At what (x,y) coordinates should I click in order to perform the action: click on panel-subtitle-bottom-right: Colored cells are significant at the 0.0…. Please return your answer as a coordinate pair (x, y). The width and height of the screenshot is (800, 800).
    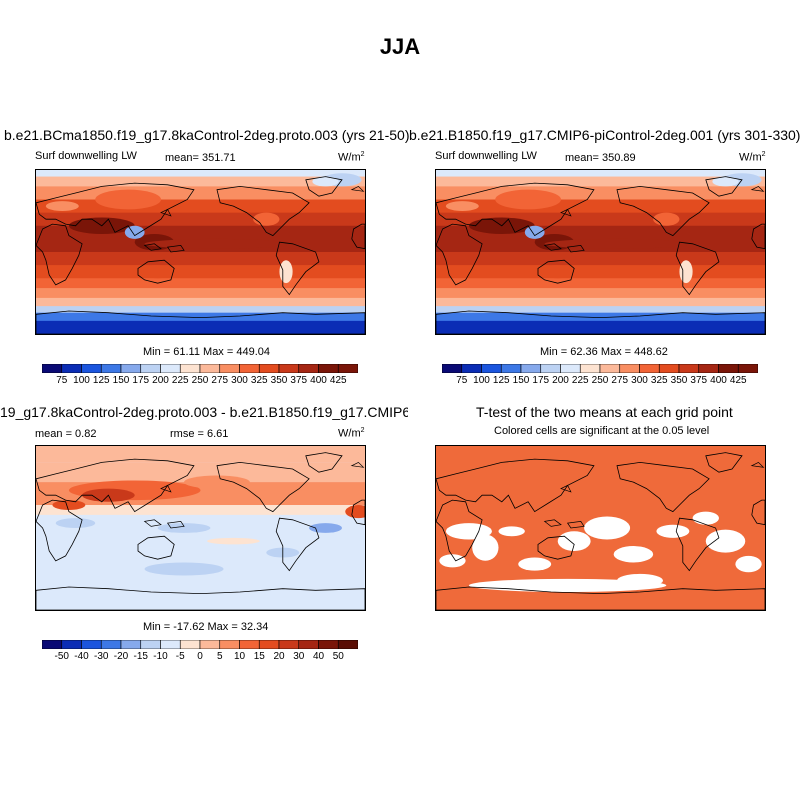
    Looking at the image, I should click on (602, 431).